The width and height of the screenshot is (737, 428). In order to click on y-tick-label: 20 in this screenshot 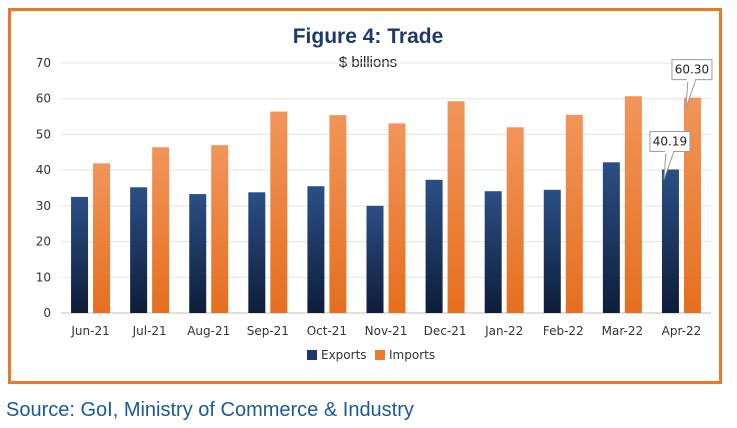, I will do `click(43, 242)`.